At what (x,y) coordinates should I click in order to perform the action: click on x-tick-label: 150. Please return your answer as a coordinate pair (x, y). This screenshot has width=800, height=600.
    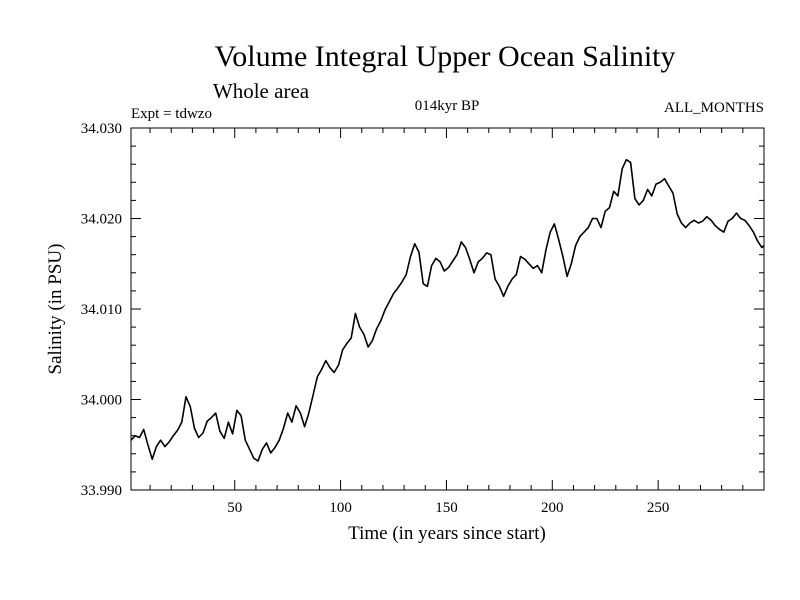
    Looking at the image, I should click on (446, 508).